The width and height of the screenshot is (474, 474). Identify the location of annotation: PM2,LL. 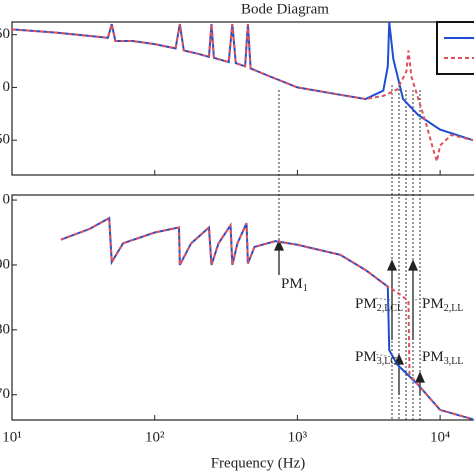
(442, 305).